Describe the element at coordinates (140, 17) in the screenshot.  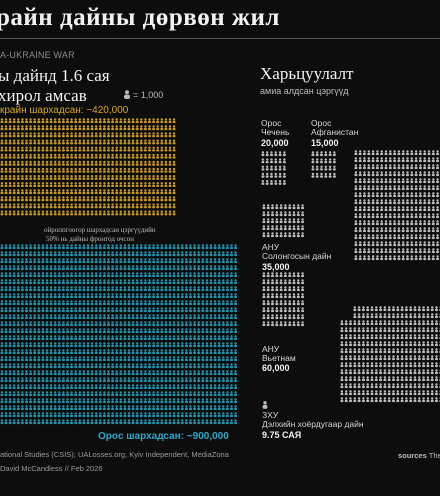
I see `page-title: райн дайны дөрвөн жил` at that location.